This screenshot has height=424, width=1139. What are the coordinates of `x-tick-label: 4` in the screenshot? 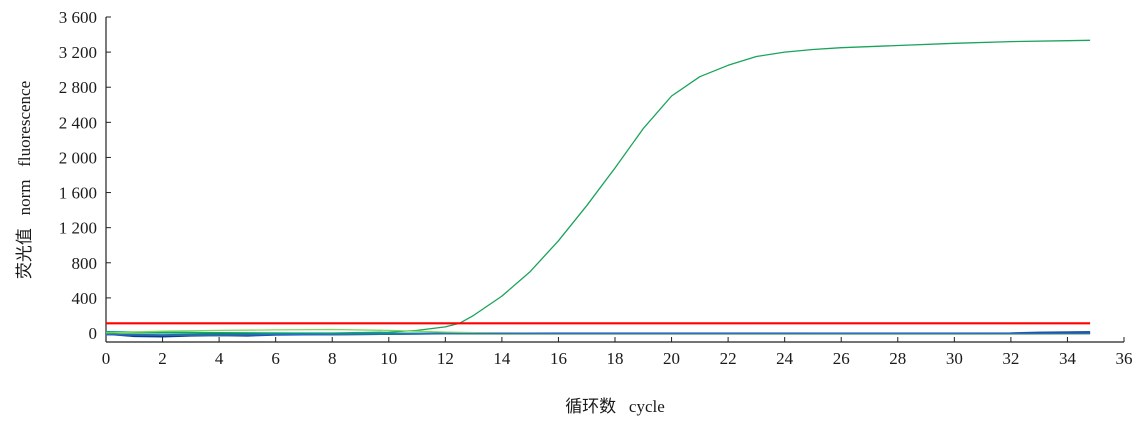 It's located at (219, 358).